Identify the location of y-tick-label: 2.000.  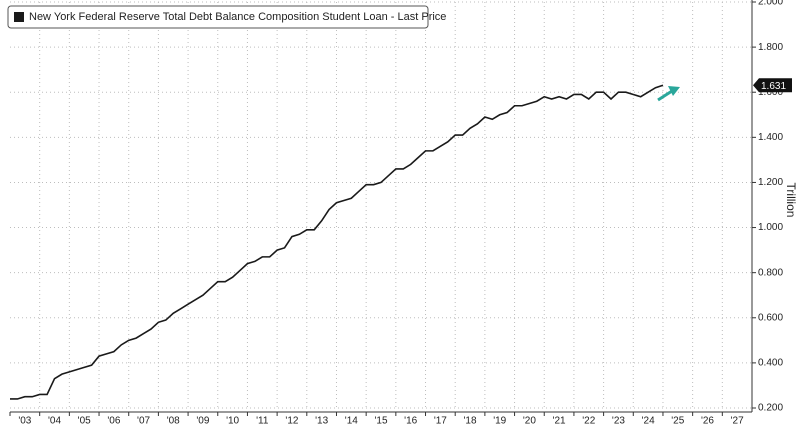
(770, 4).